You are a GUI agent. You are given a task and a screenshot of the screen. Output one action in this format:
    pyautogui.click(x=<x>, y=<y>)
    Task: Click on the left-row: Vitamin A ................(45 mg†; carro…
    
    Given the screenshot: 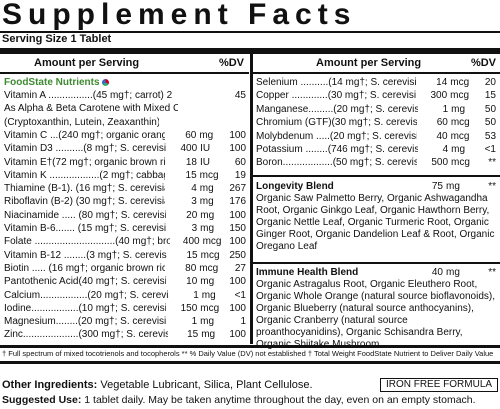 What is the action you would take?
    pyautogui.click(x=125, y=96)
    